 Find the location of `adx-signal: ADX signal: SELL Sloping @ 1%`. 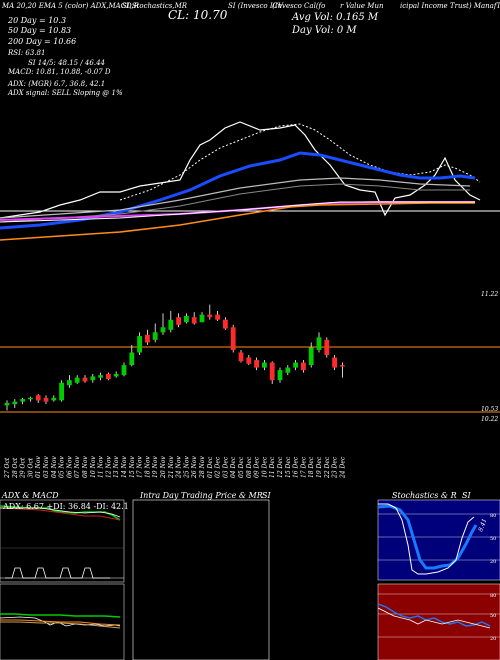

adx-signal: ADX signal: SELL Sloping @ 1% is located at coordinates (65, 93).